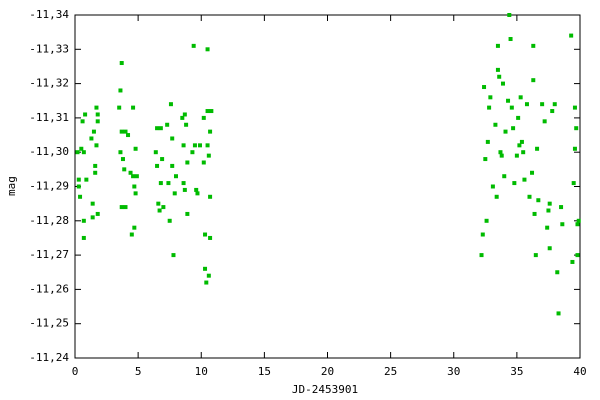  I want to click on y-axis-label: mag, so click(11, 186).